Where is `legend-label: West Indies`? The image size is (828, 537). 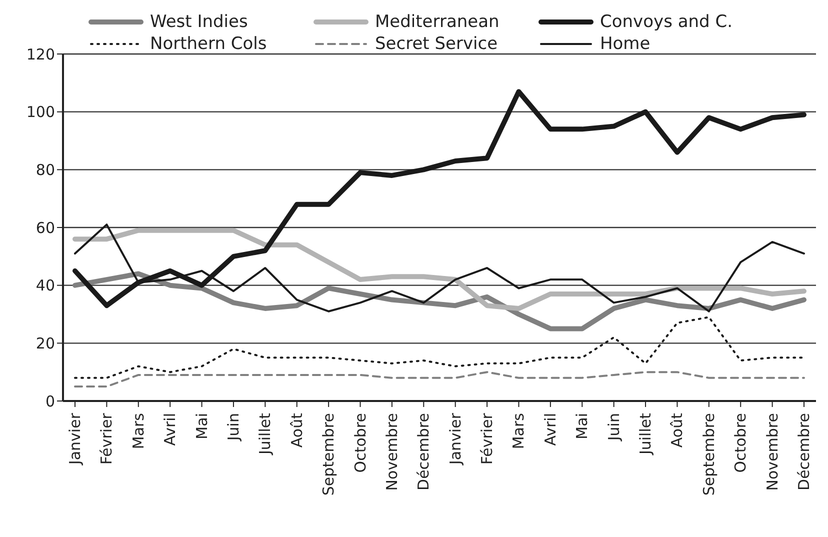
legend-label: West Indies is located at coordinates (199, 22).